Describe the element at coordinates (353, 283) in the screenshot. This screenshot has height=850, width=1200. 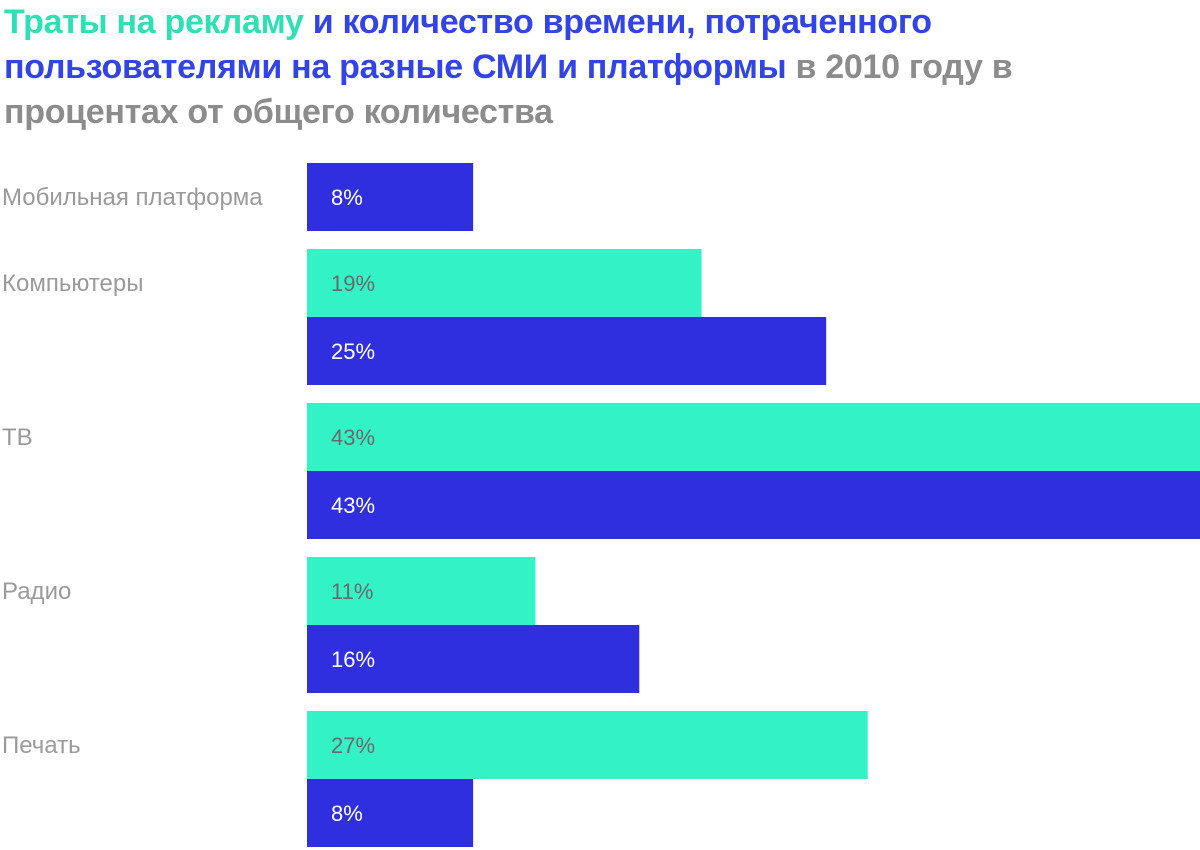
I see `bar-value-label: 19%` at that location.